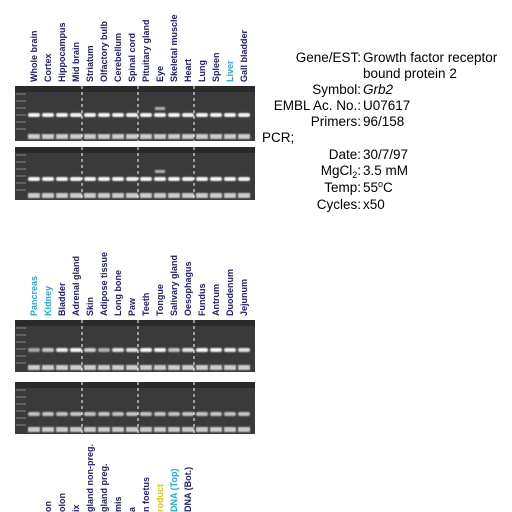 The image size is (512, 512). What do you see at coordinates (90, 478) in the screenshot?
I see `lane-label: gland non-preg.` at bounding box center [90, 478].